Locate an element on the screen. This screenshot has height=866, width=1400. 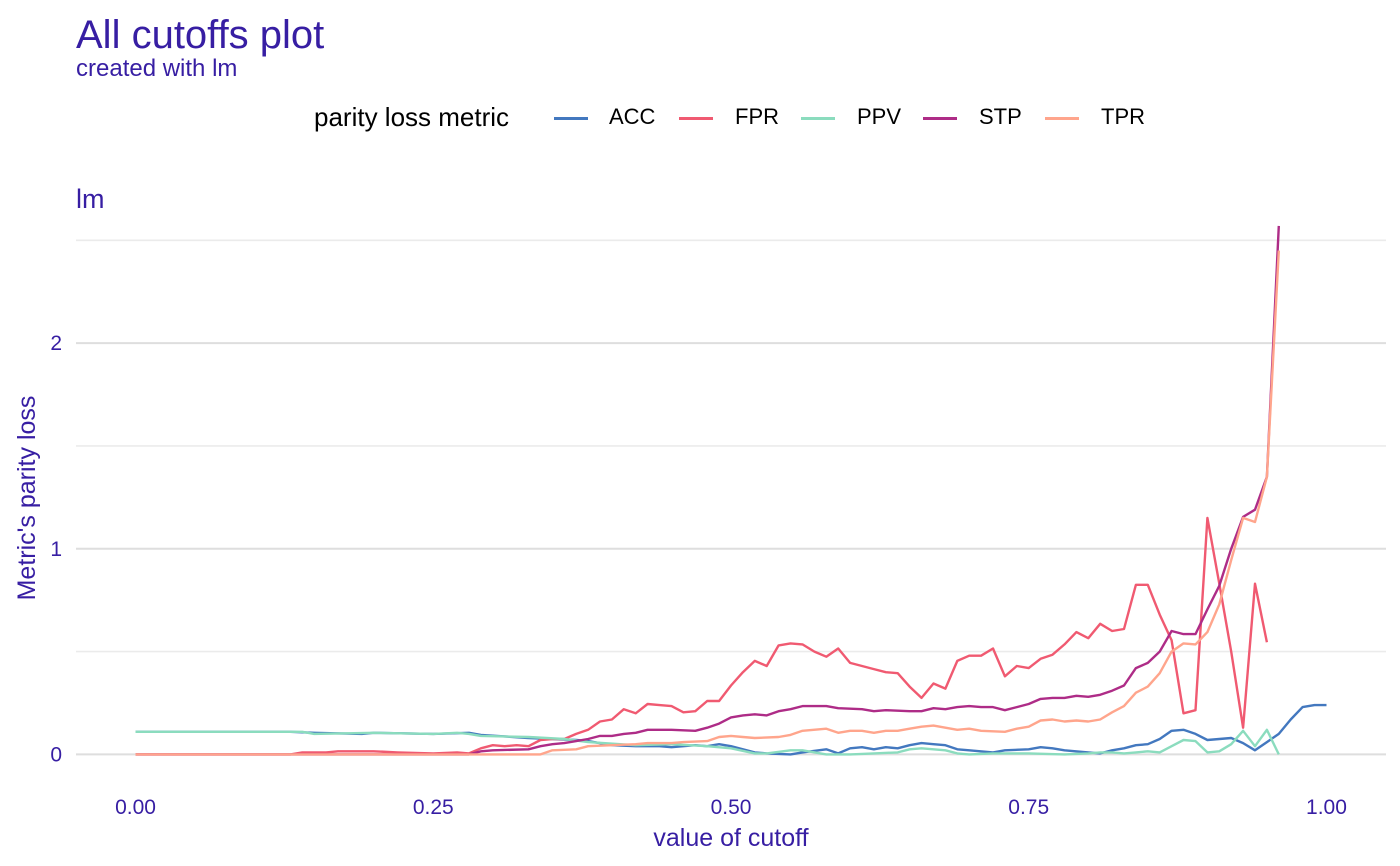
x-tick-label: 0.00 is located at coordinates (135, 807).